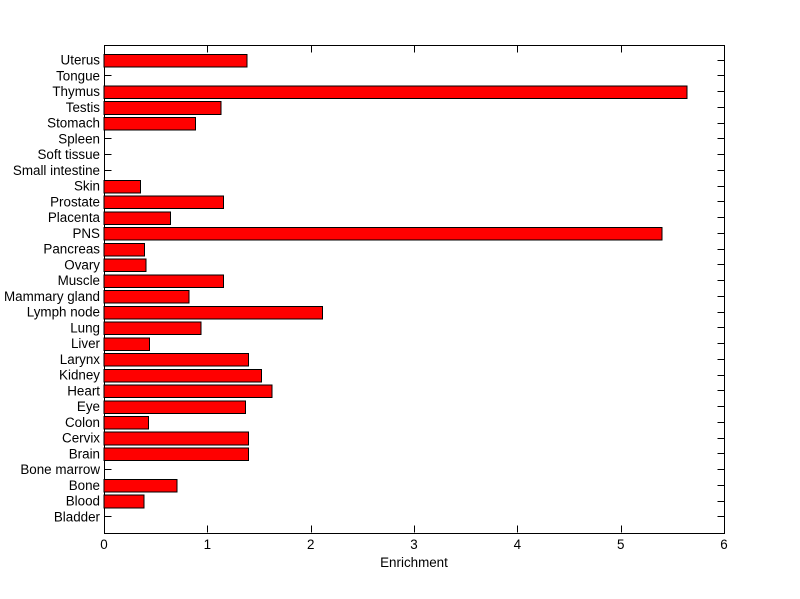  I want to click on svg-text: Testis, so click(83, 107).